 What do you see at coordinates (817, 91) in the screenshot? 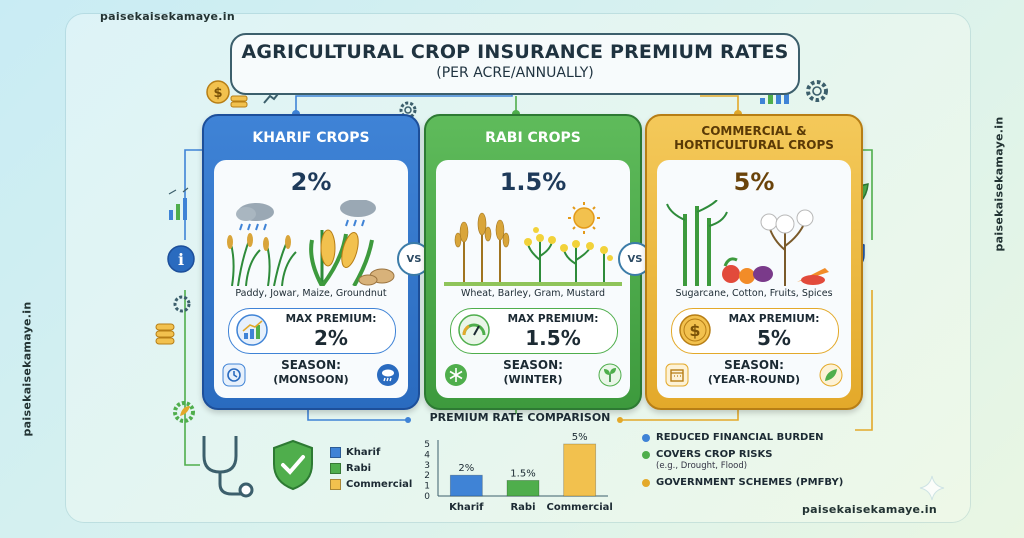
I see `gear-icon-top-right` at bounding box center [817, 91].